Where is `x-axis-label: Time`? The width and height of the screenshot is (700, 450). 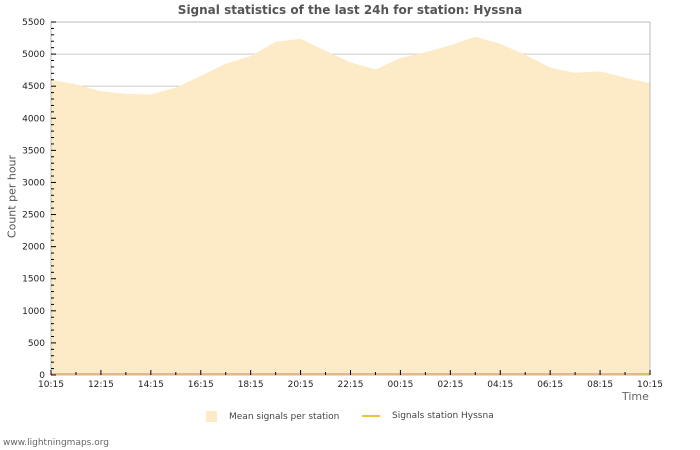
x-axis-label: Time is located at coordinates (635, 396).